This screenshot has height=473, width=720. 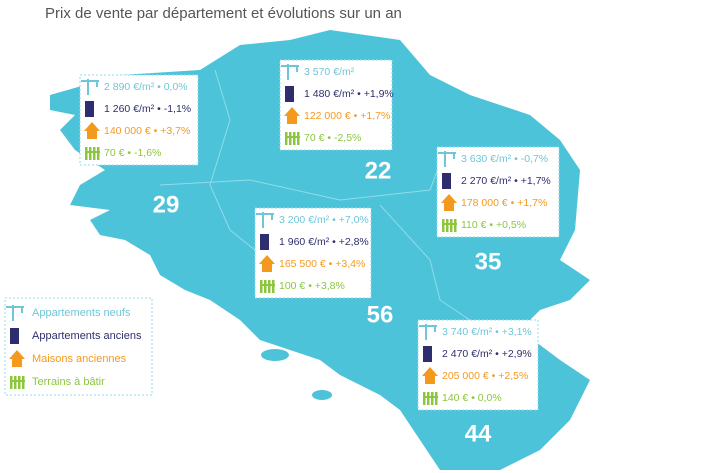 I want to click on price-line: 165 500 € • +3,4%, so click(x=322, y=264).